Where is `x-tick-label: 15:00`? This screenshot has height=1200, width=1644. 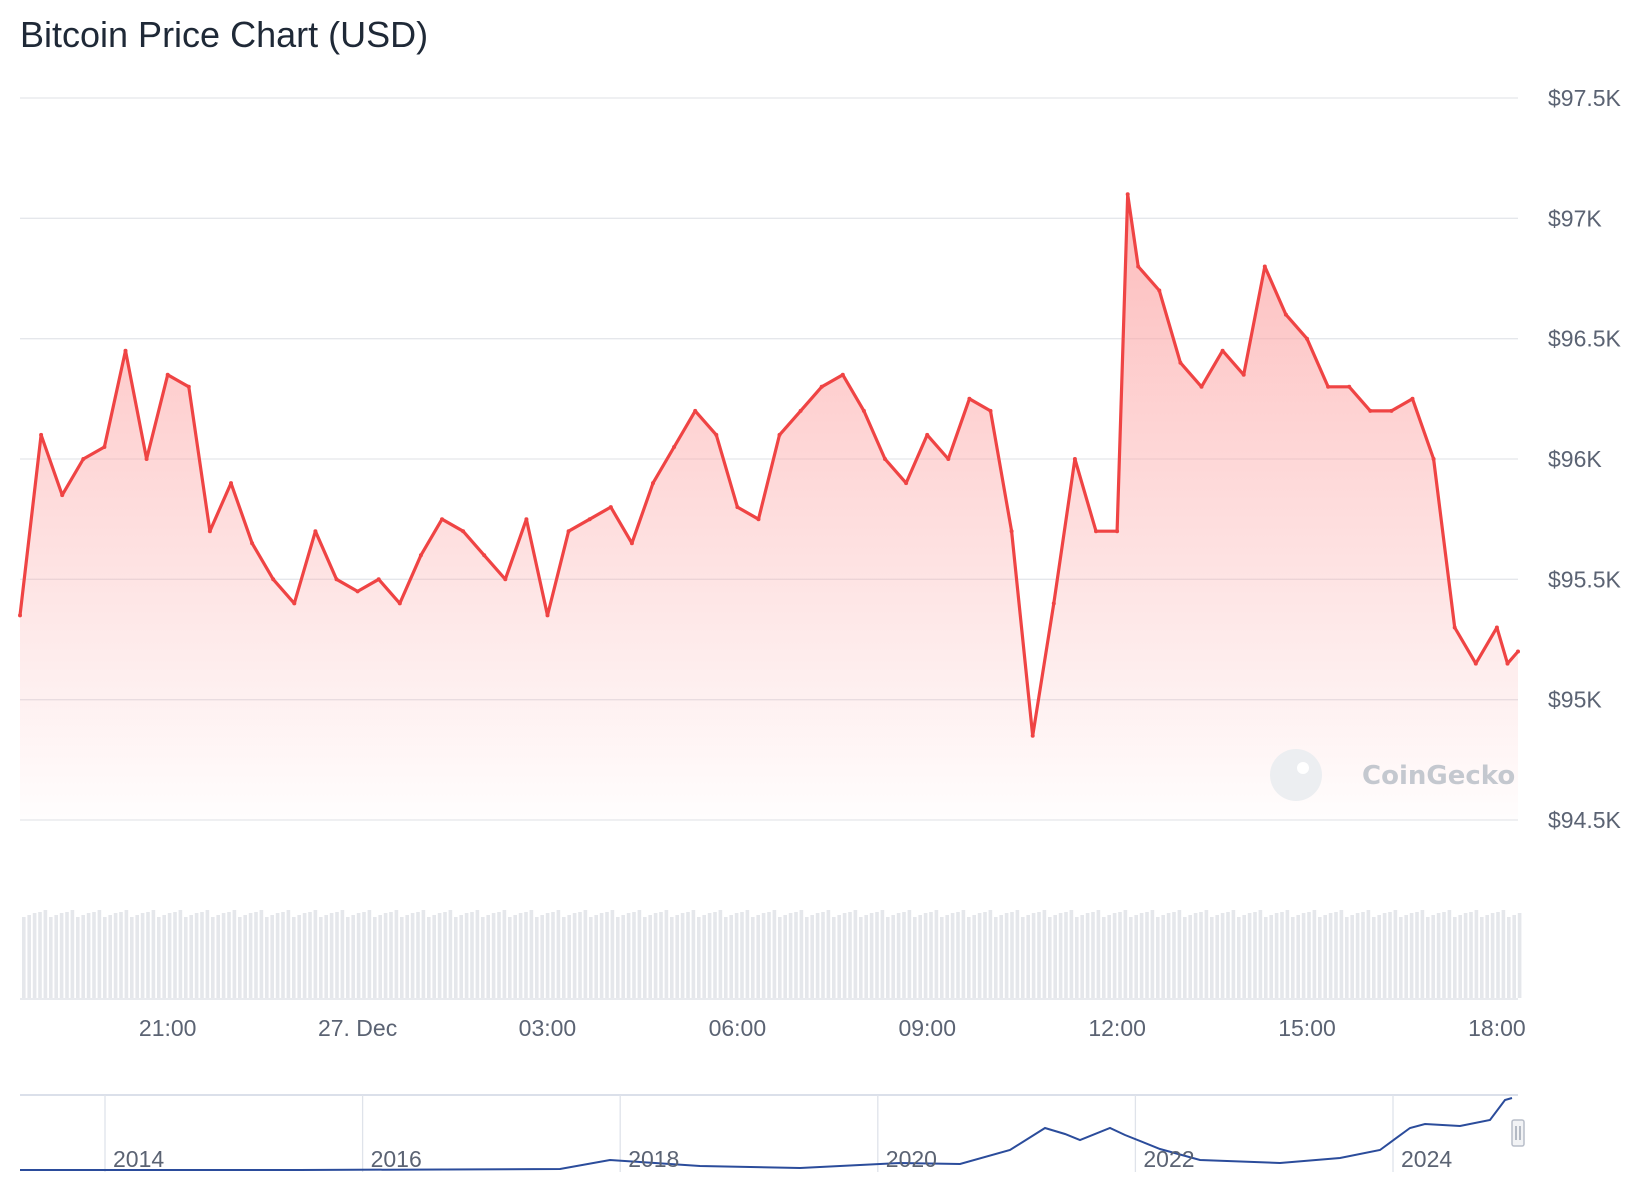 x-tick-label: 15:00 is located at coordinates (1307, 1028).